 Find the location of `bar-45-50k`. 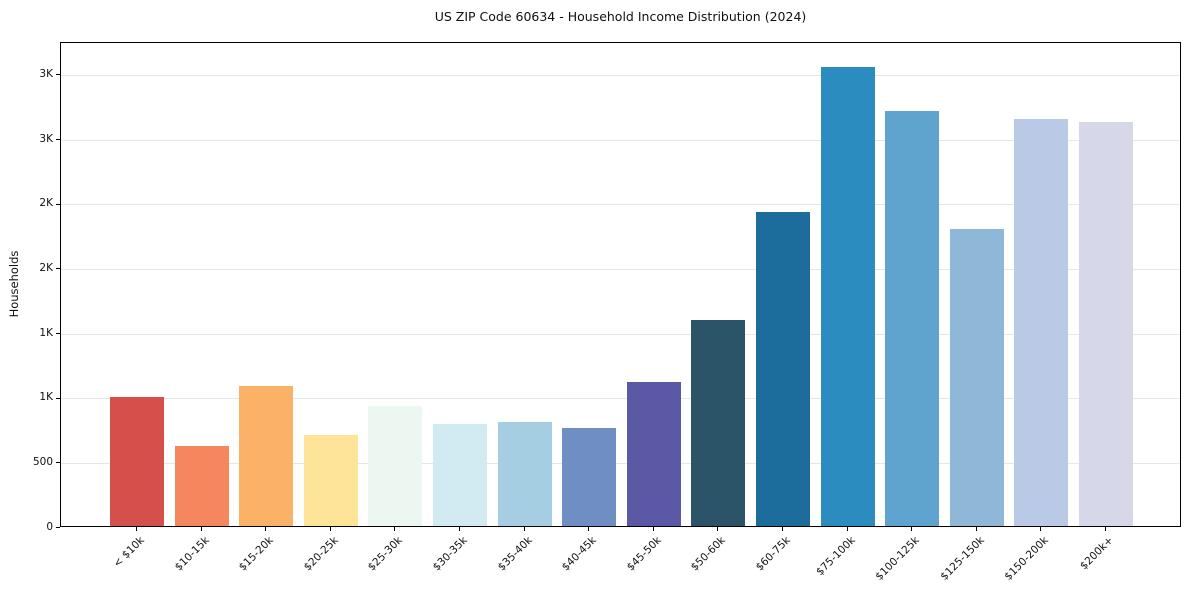

bar-45-50k is located at coordinates (653, 454).